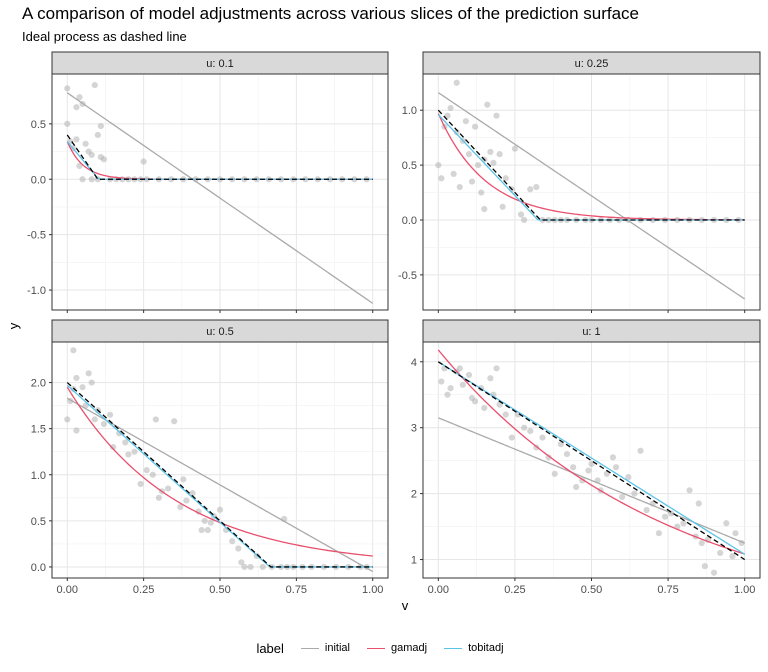  What do you see at coordinates (396, 648) in the screenshot?
I see `legend-item-gamadj: gamadj` at bounding box center [396, 648].